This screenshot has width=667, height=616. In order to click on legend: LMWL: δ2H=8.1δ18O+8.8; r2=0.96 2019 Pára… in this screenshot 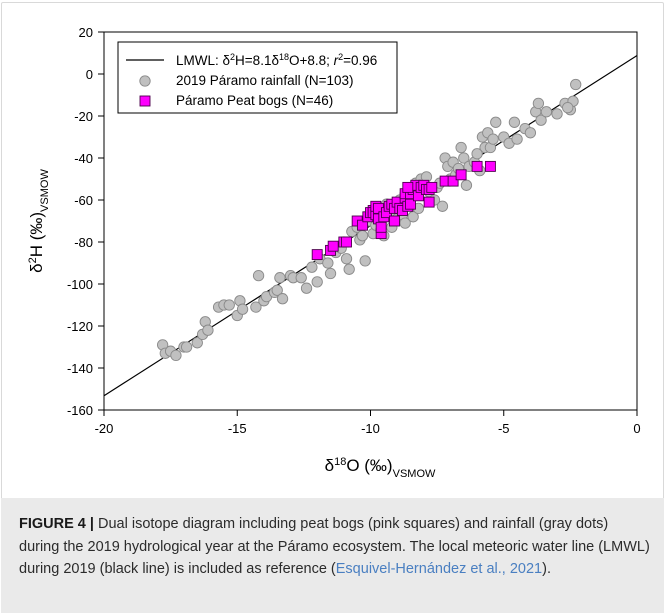, I will do `click(257, 77)`.